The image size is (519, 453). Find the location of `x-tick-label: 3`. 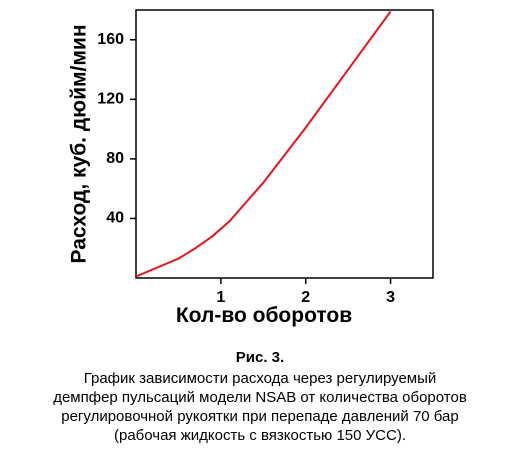

x-tick-label: 3 is located at coordinates (390, 297).